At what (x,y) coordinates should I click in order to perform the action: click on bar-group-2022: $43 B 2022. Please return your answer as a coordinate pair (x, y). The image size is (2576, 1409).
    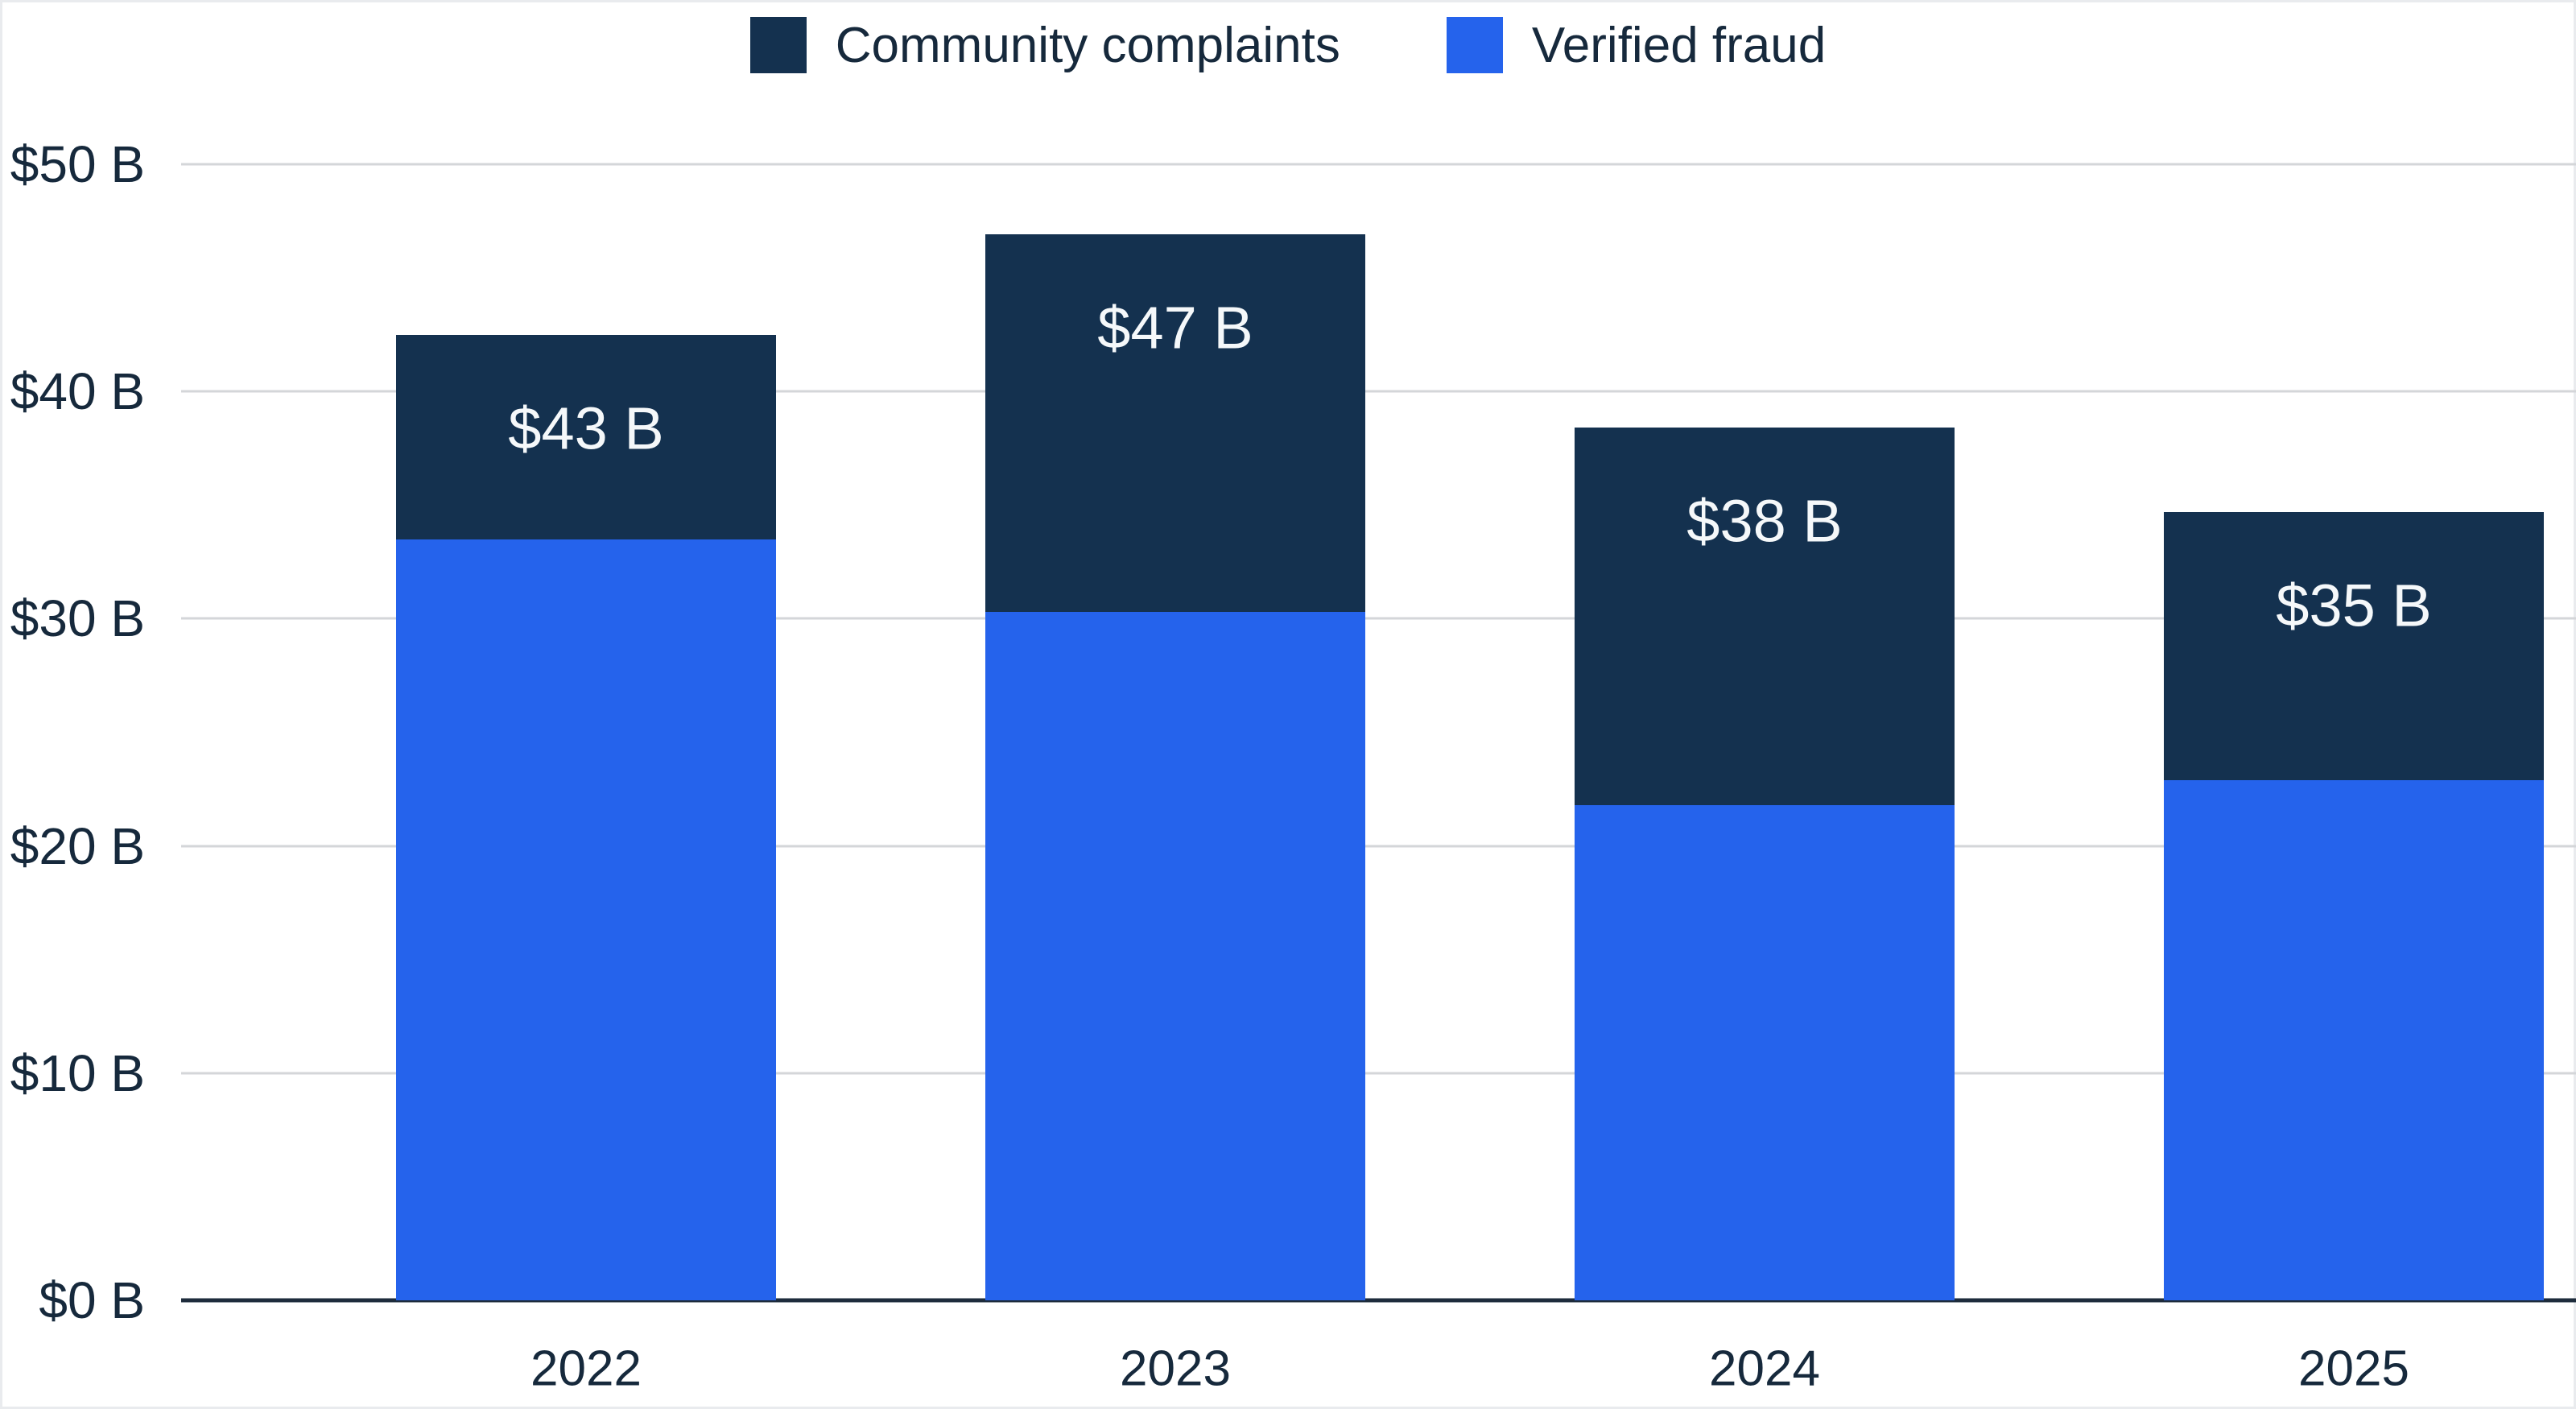
    Looking at the image, I should click on (586, 704).